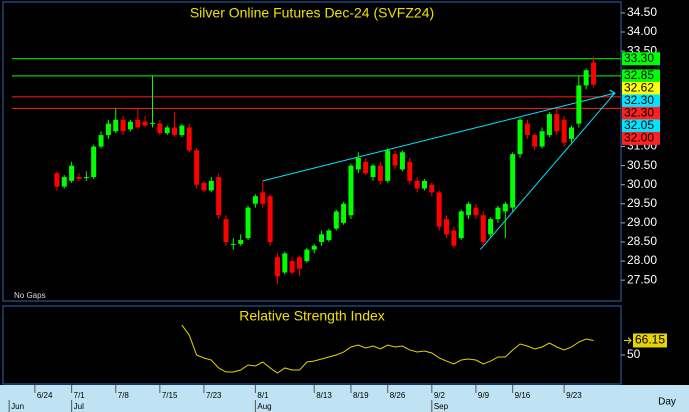 This screenshot has width=689, height=412. I want to click on price-label: 32.85, so click(639, 75).